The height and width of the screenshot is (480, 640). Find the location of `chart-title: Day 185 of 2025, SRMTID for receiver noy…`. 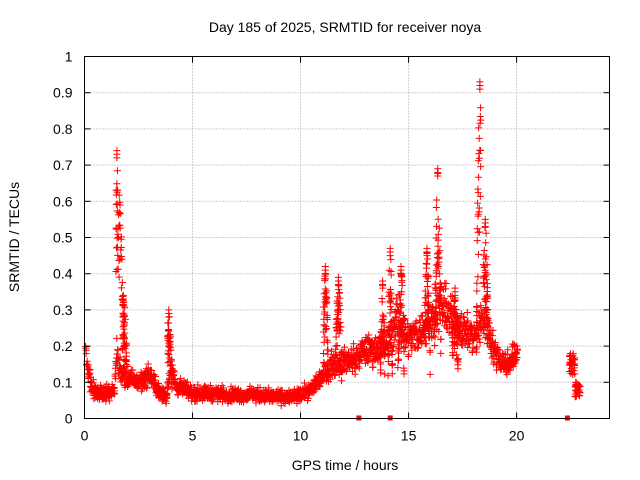

chart-title: Day 185 of 2025, SRMTID for receiver noy… is located at coordinates (345, 27).